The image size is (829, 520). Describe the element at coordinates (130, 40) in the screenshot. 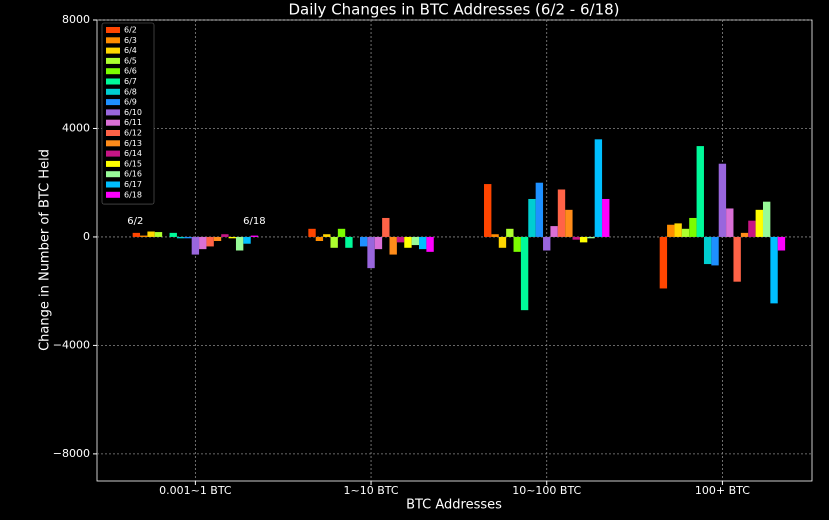

I see `legend-label: 6/3` at that location.